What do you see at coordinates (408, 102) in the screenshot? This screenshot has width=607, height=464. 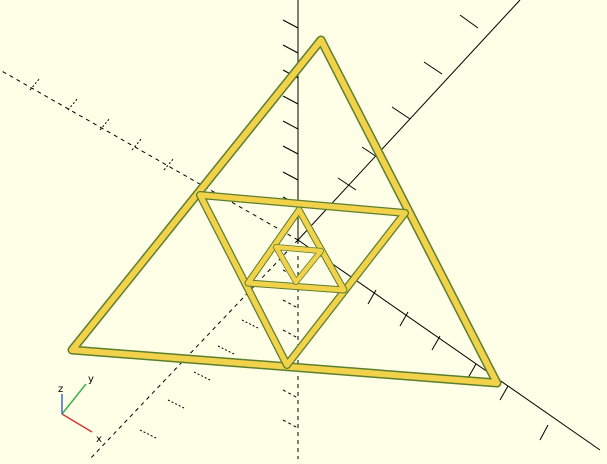 I see `y-axis-ticks` at bounding box center [408, 102].